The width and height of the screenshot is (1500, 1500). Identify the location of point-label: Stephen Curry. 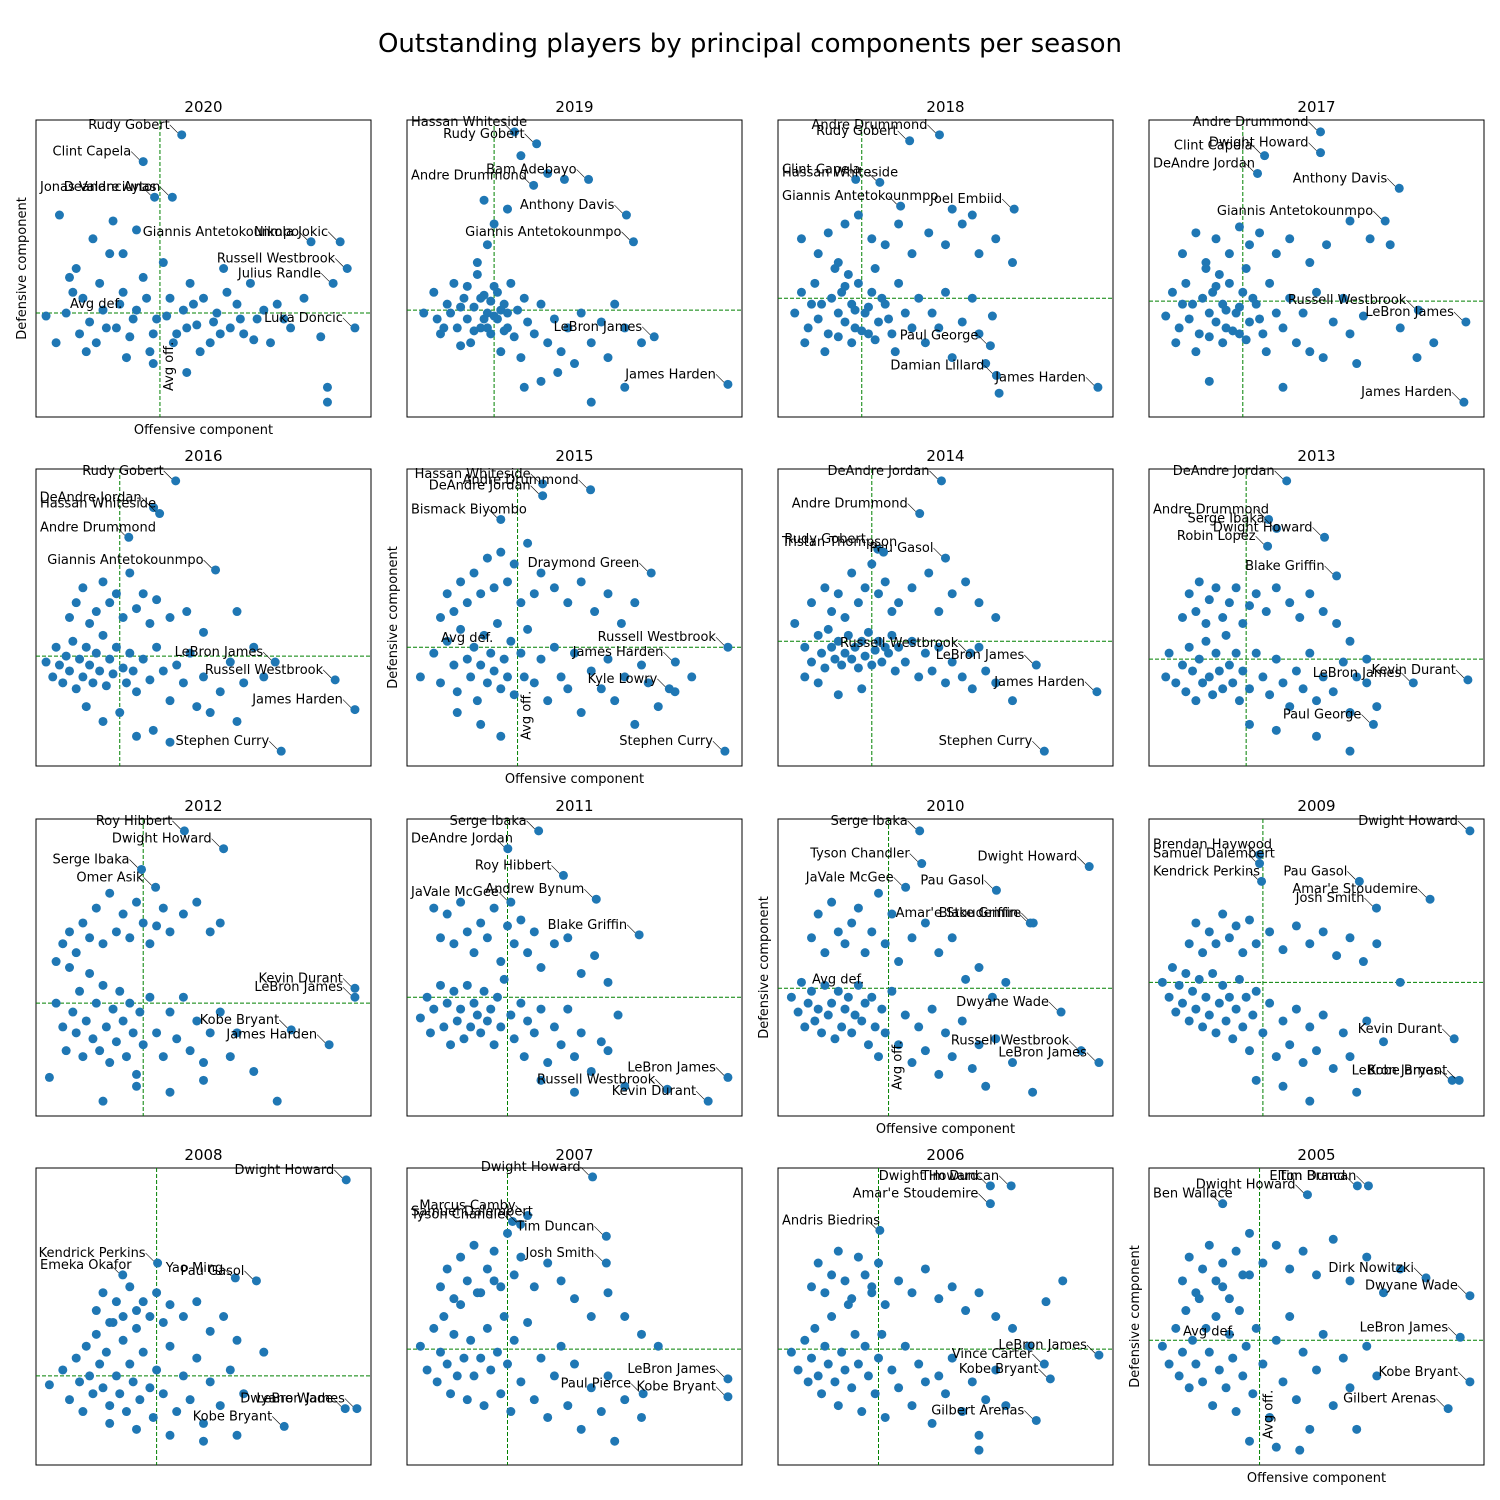
(666, 741).